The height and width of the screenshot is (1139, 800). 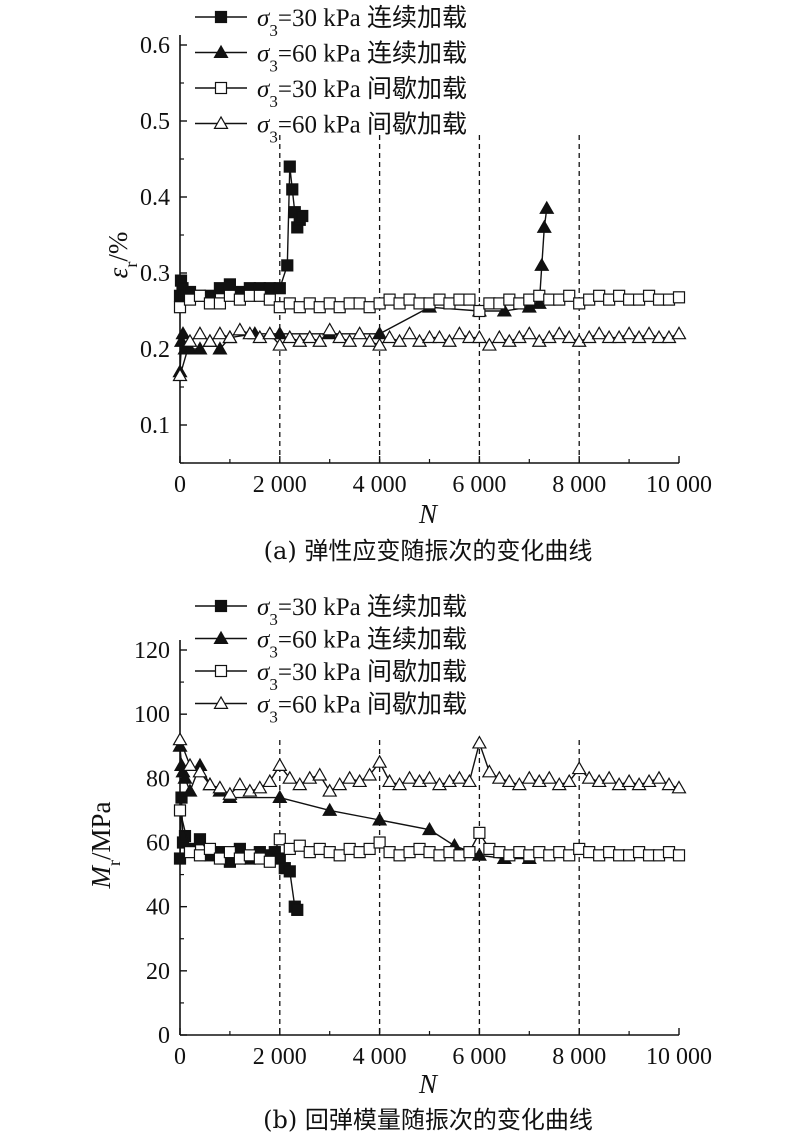 I want to click on y-tick-label: 60, so click(x=158, y=844).